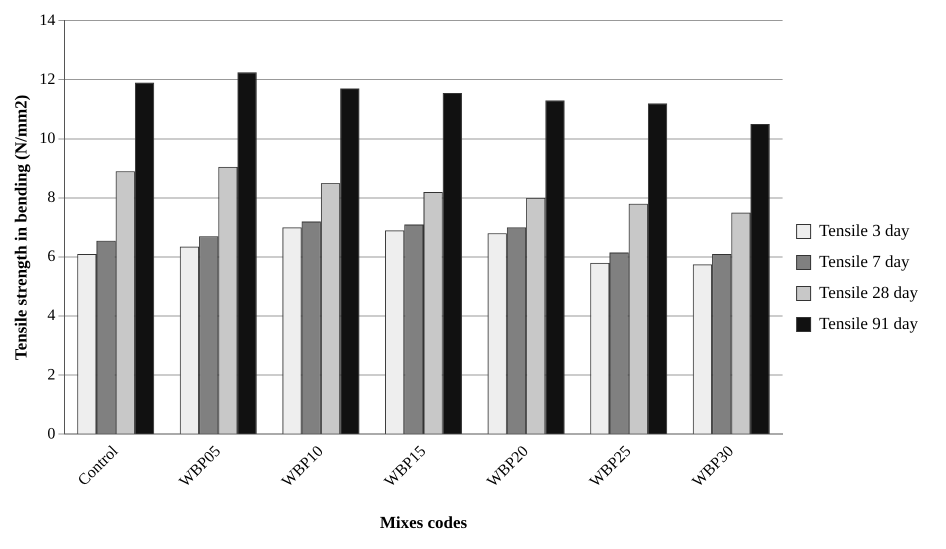 The height and width of the screenshot is (549, 946). What do you see at coordinates (424, 522) in the screenshot?
I see `x-axis-title: Mixes codes` at bounding box center [424, 522].